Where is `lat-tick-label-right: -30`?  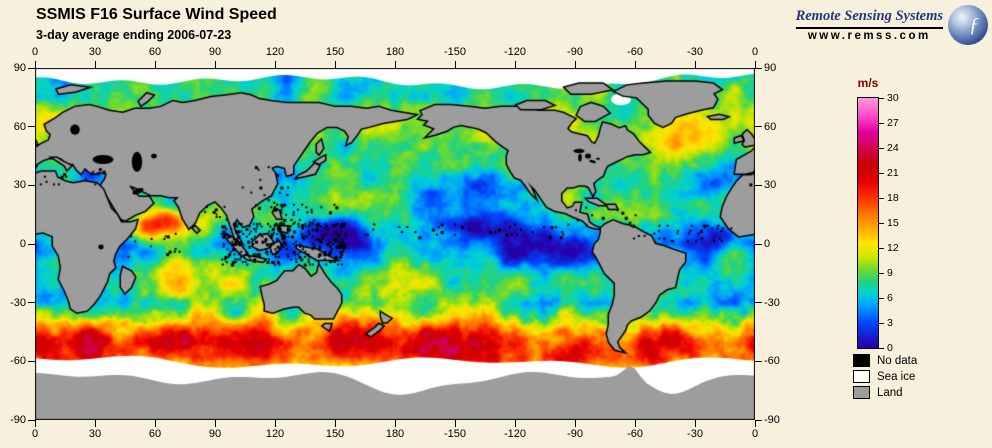 lat-tick-label-right: -30 is located at coordinates (772, 302).